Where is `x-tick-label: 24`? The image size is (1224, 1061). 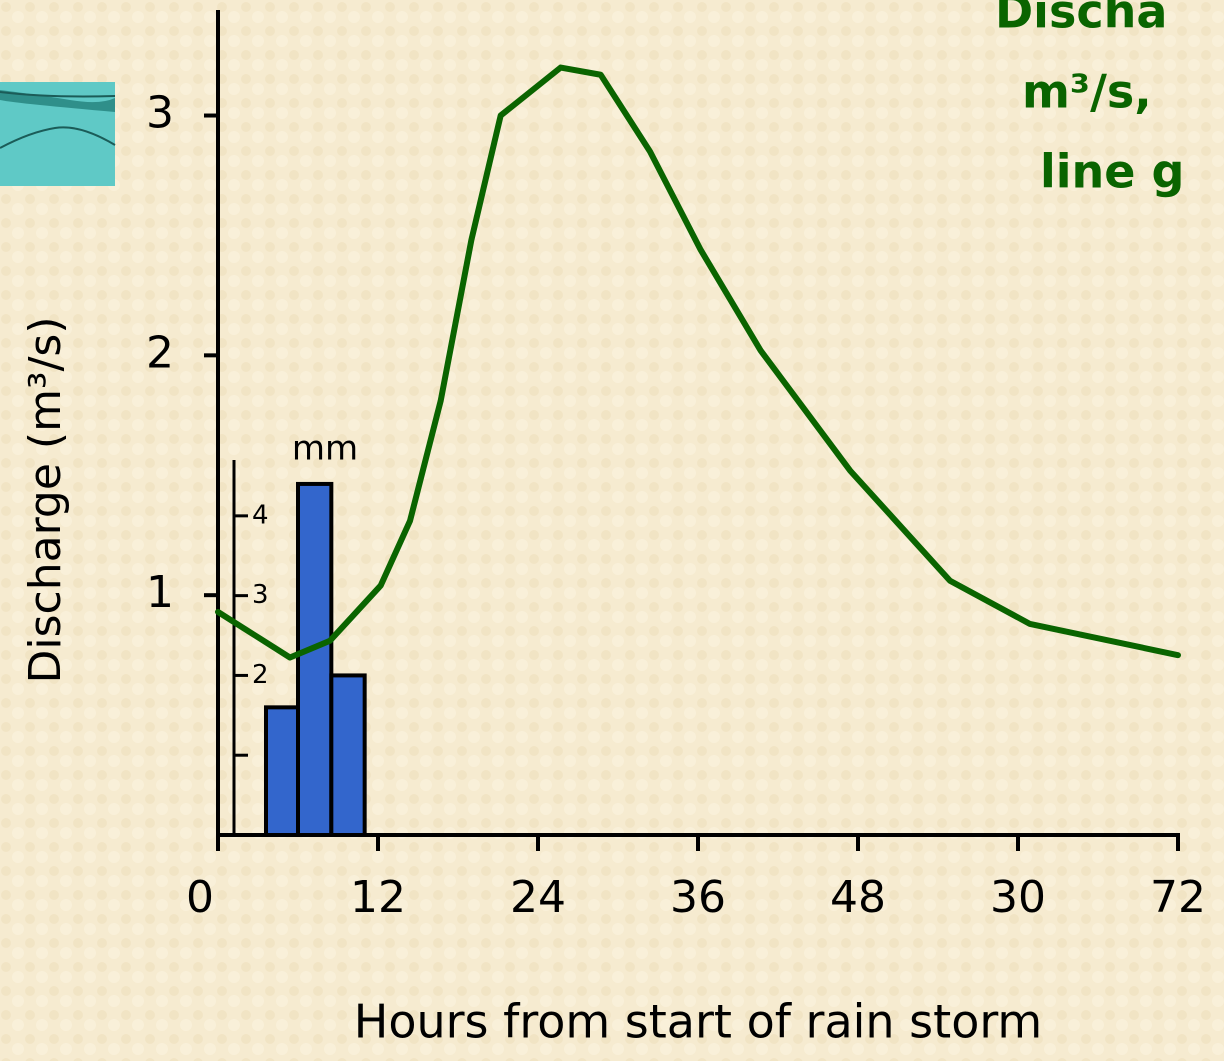 x-tick-label: 24 is located at coordinates (538, 897).